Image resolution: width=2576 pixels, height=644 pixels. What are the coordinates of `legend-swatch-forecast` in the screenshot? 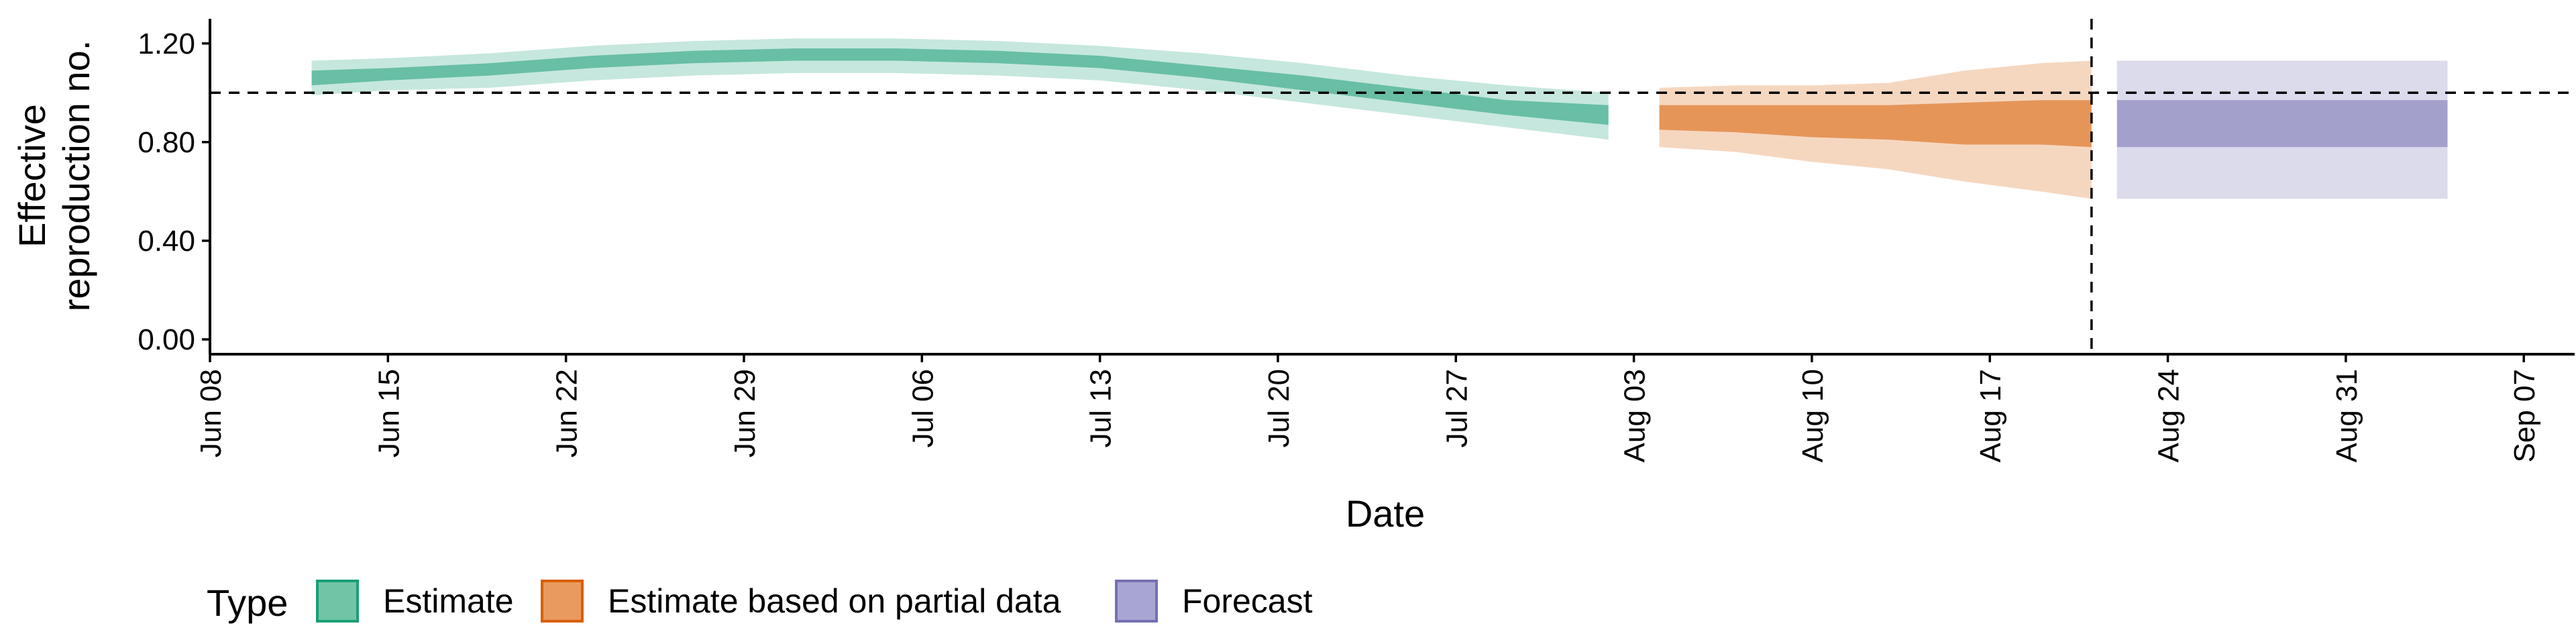 It's located at (1136, 601).